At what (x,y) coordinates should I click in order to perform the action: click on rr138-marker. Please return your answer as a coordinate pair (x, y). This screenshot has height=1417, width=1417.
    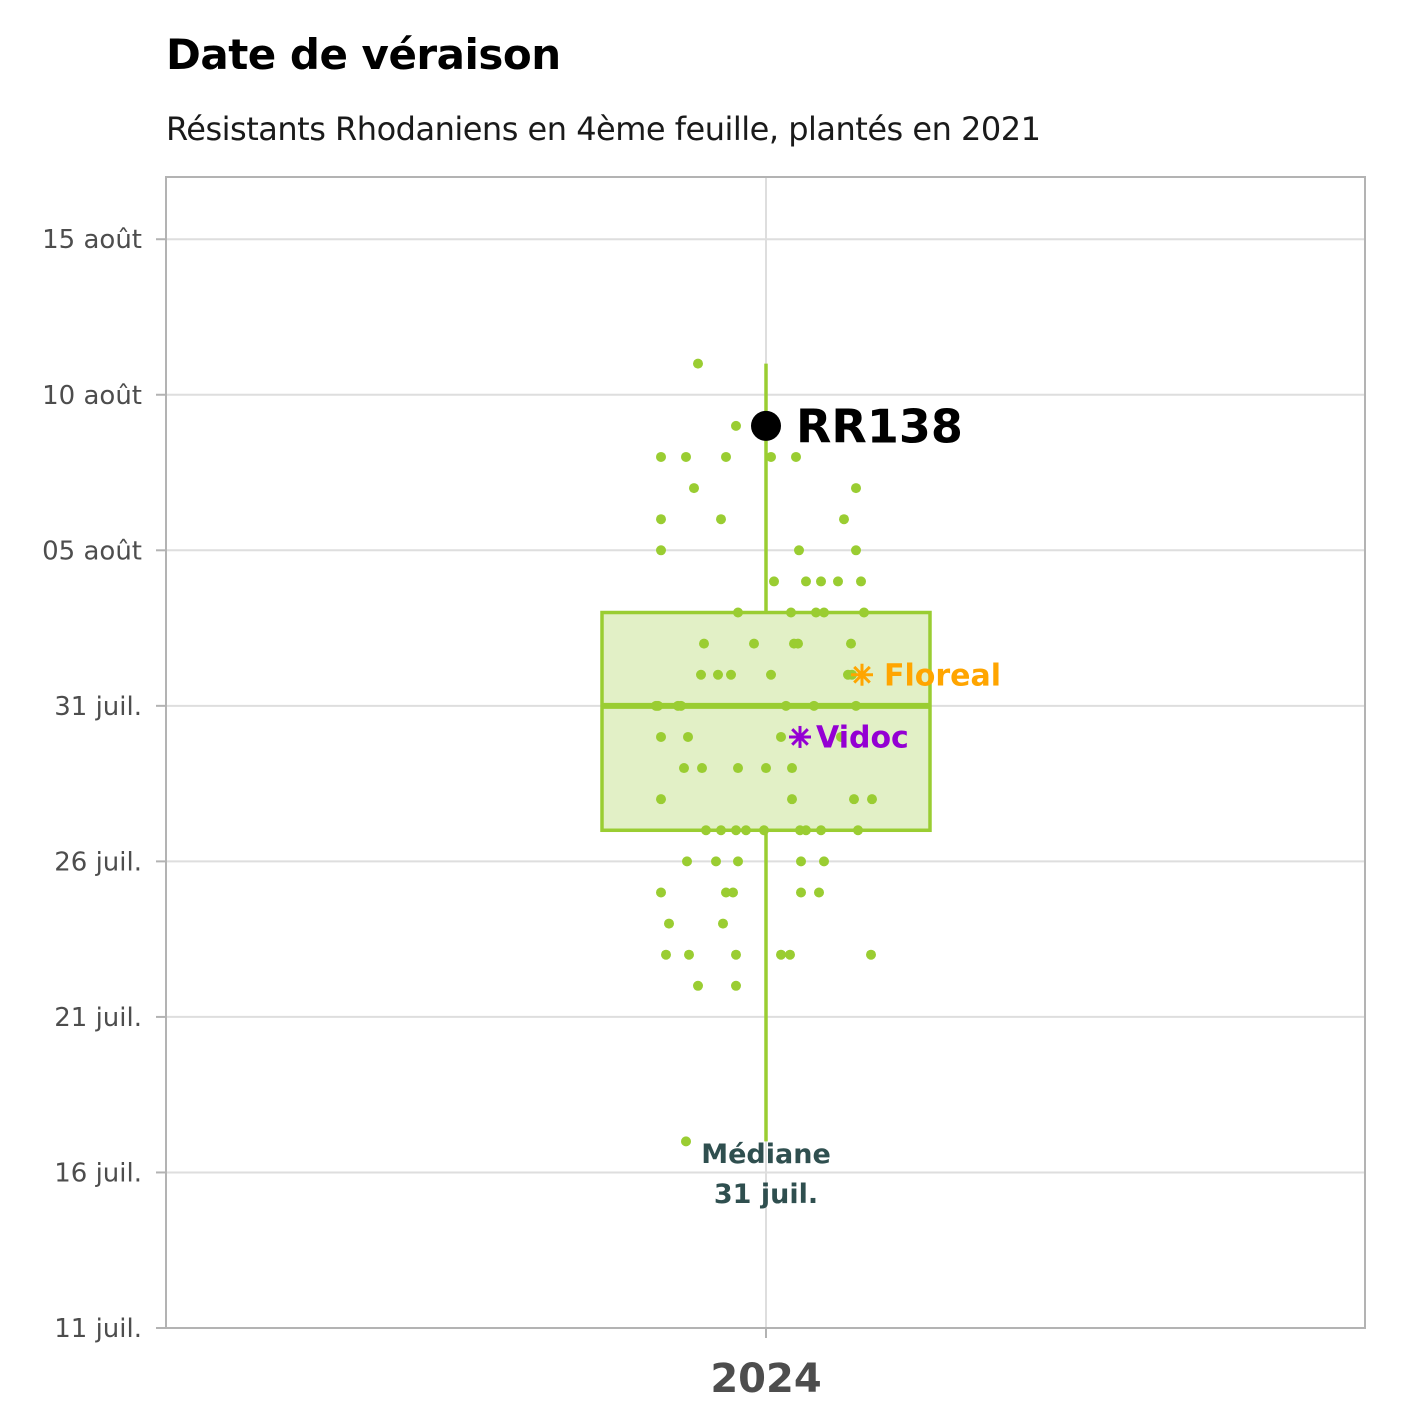
    Looking at the image, I should click on (766, 425).